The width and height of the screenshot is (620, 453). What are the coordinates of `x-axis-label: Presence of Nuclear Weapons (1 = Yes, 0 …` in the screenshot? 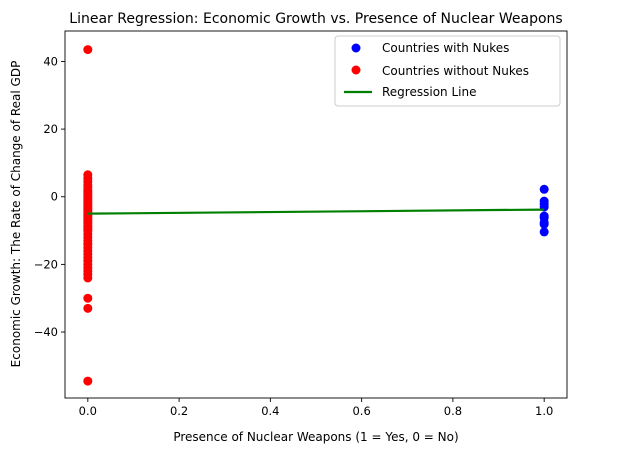 It's located at (315, 437).